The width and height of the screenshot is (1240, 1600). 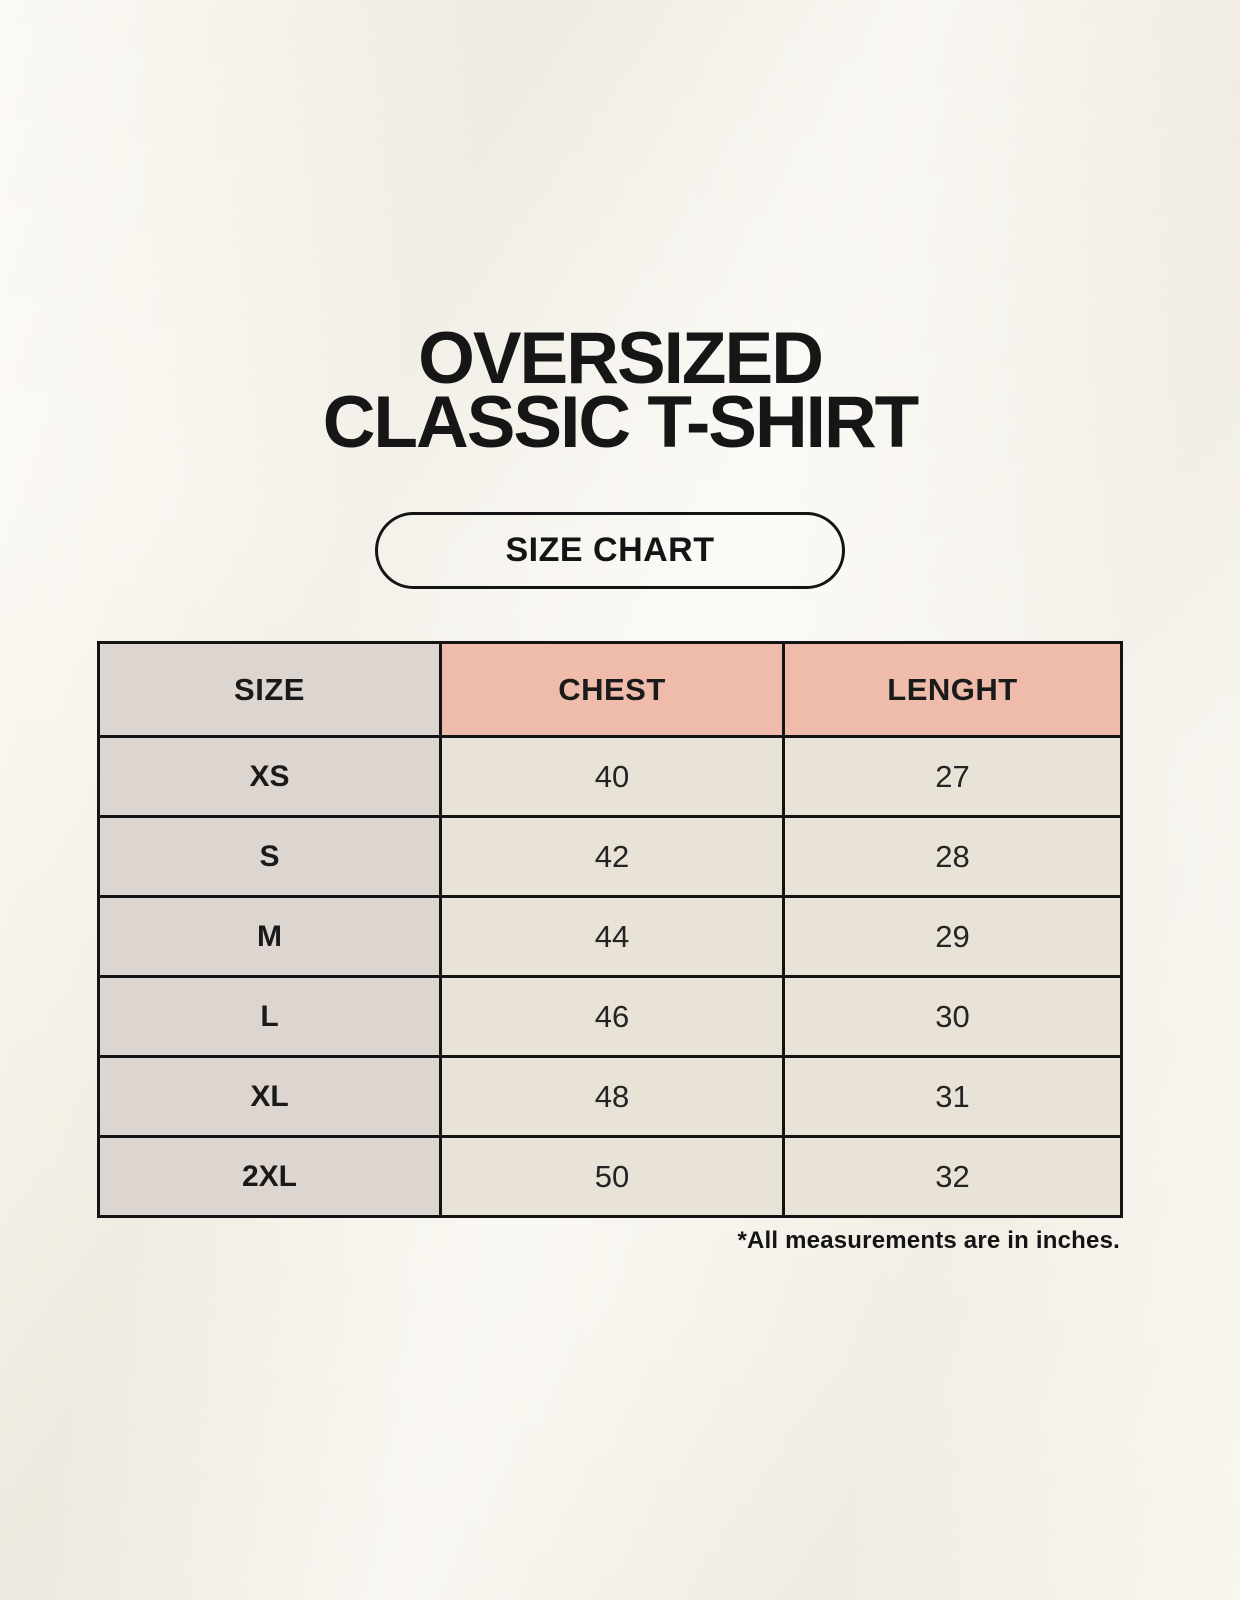 I want to click on page-title-line2: CLASSIC T-SHIRT, so click(x=621, y=422).